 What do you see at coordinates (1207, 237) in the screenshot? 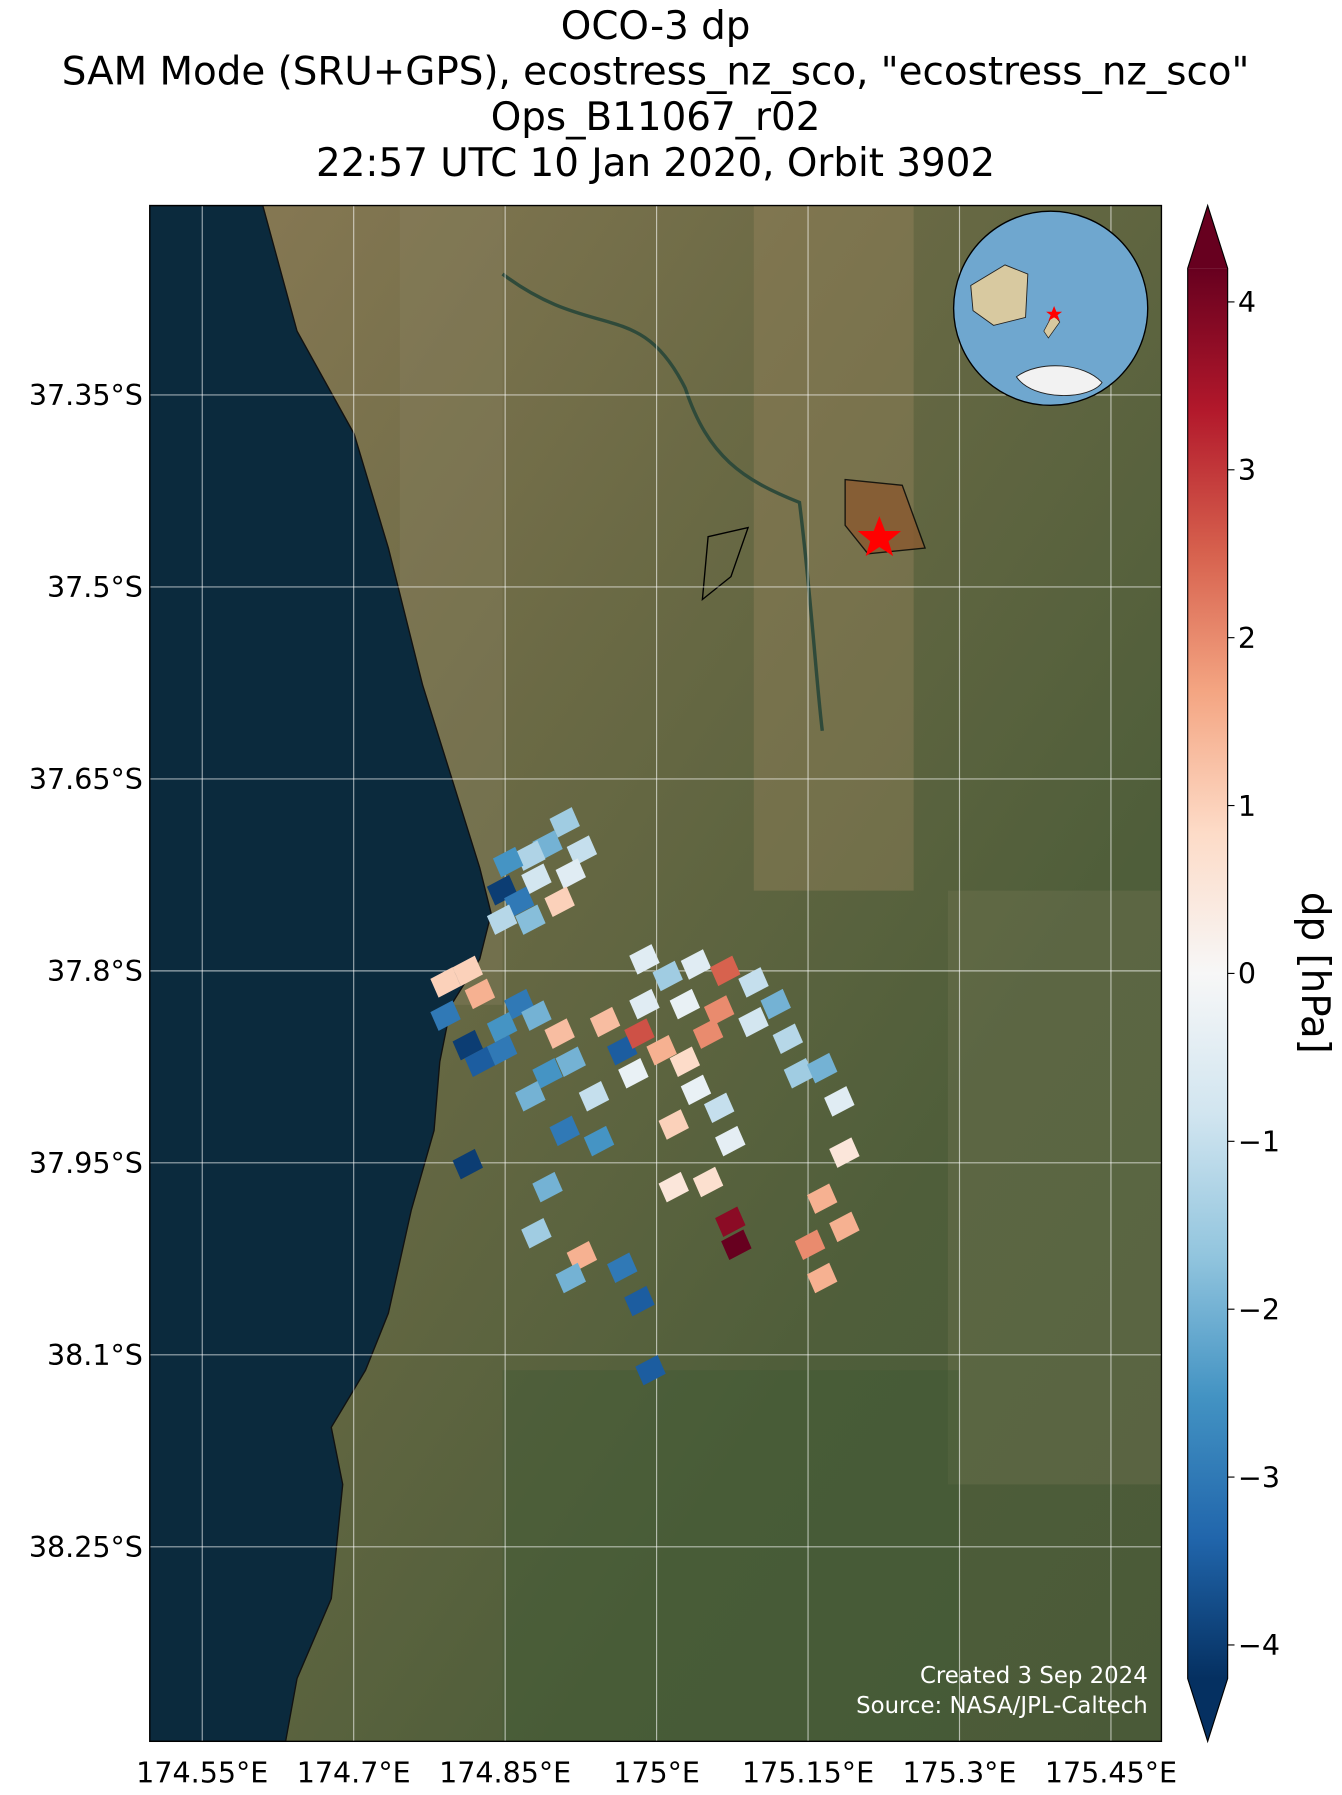
I see `colorbar-extend-max` at bounding box center [1207, 237].